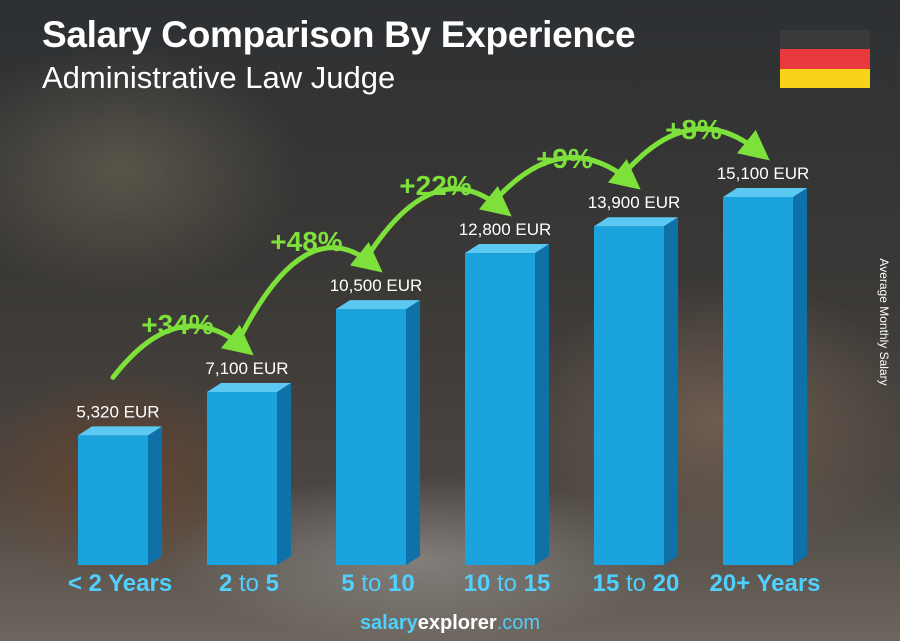 Image resolution: width=900 pixels, height=641 pixels. I want to click on x-tick-label-start: 5, so click(348, 583).